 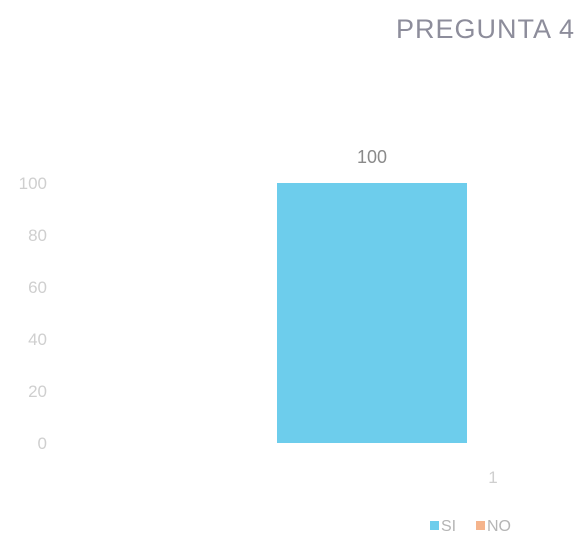 I want to click on x-category-label: 1, so click(x=492, y=477).